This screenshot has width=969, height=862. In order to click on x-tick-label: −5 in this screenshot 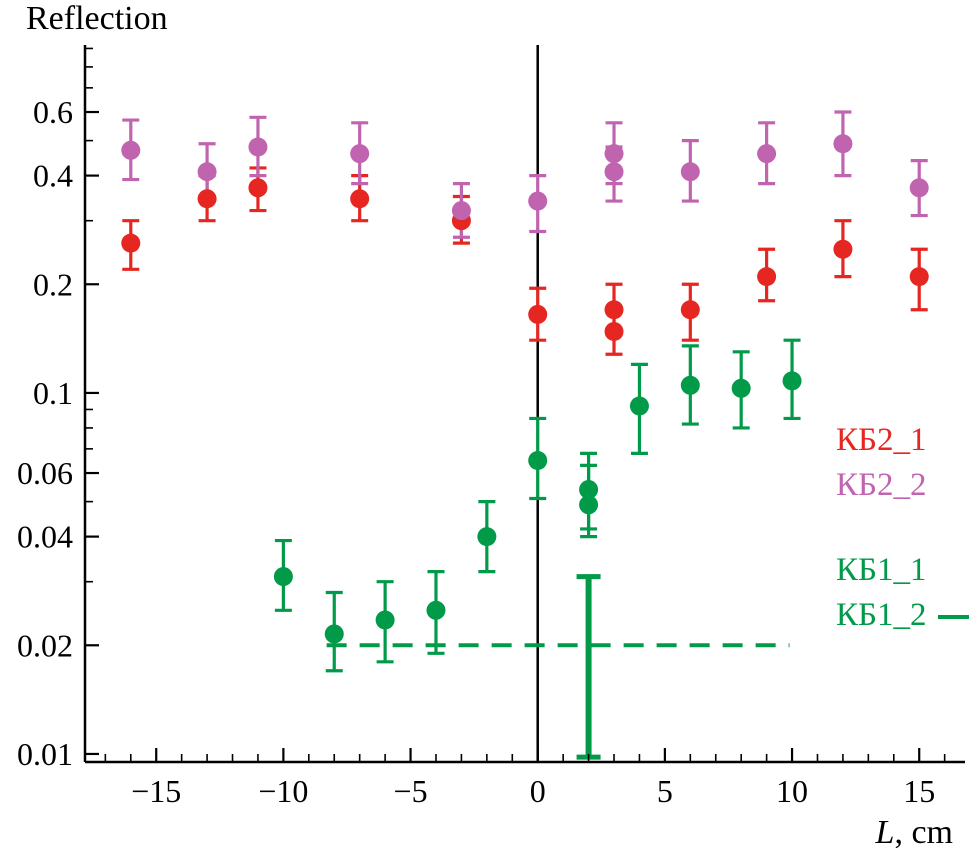, I will do `click(411, 791)`.